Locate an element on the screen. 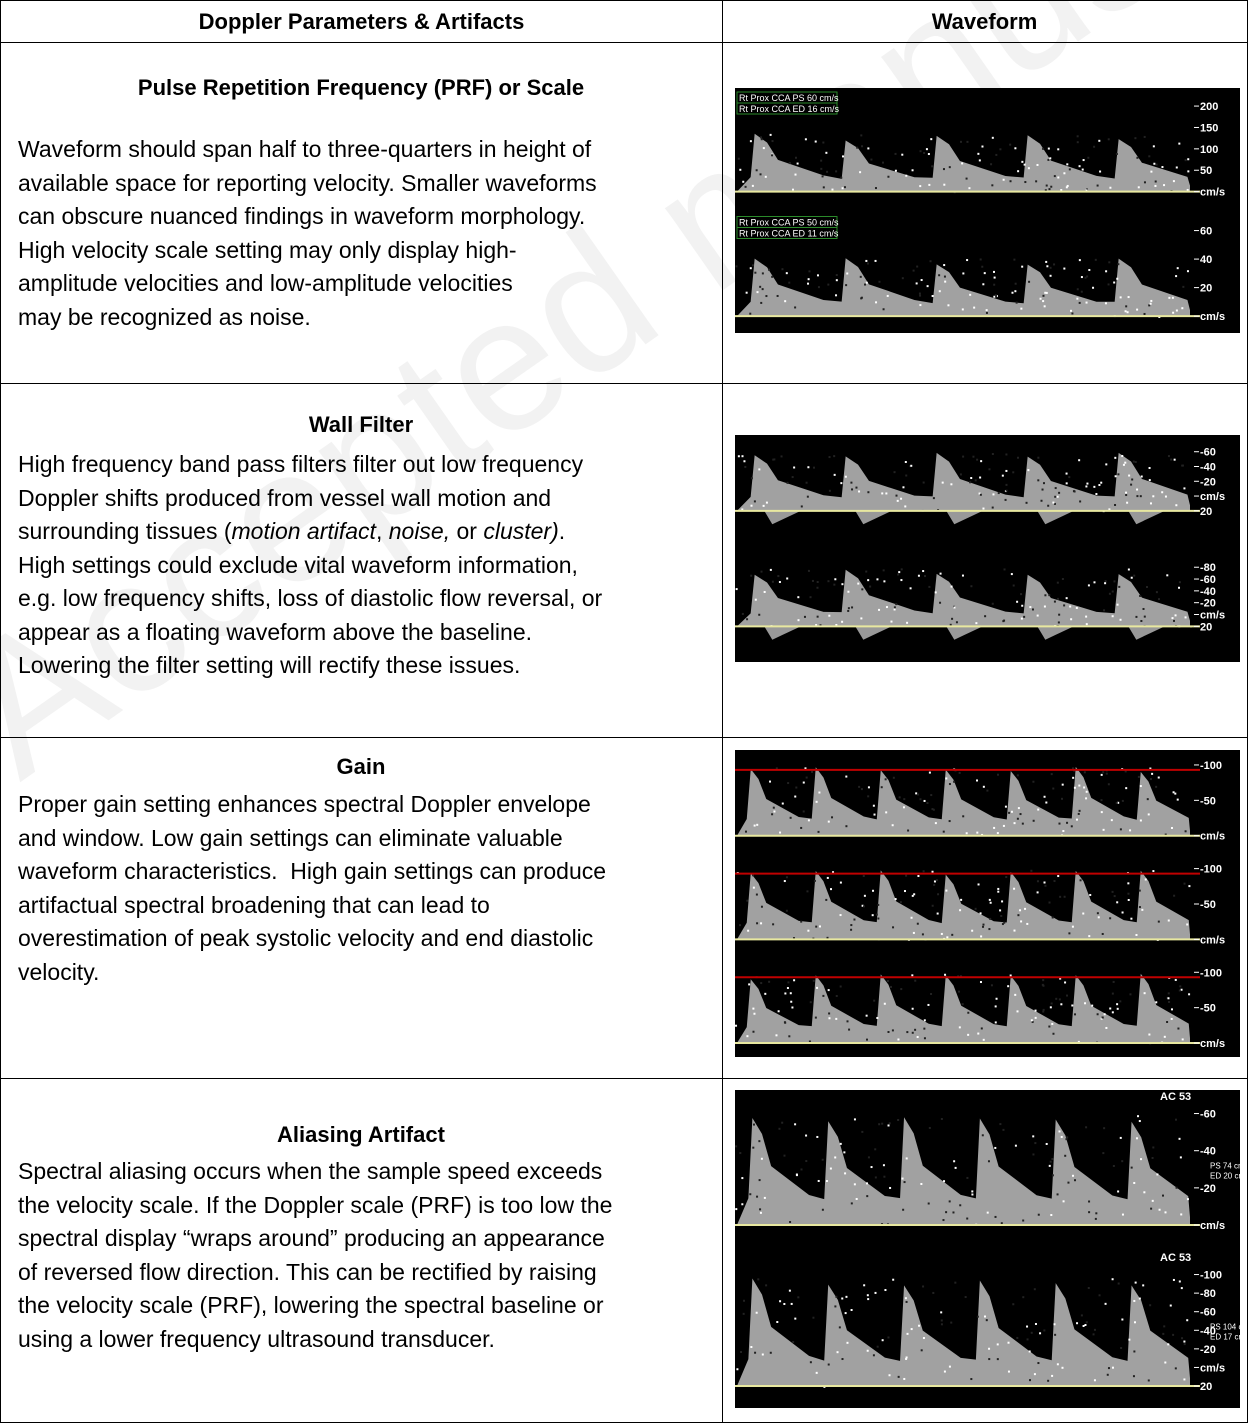 The height and width of the screenshot is (1423, 1248). panel-header: AC 53 is located at coordinates (1175, 1097).